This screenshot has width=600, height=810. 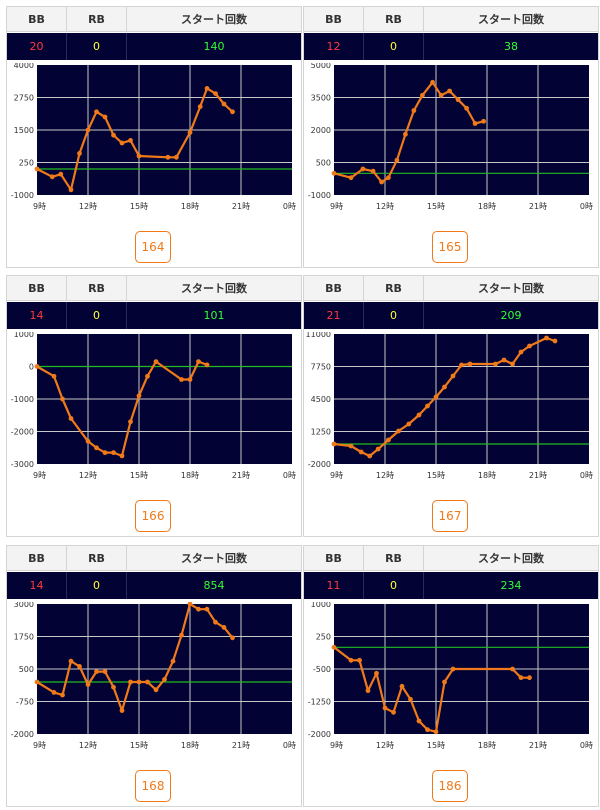 I want to click on machine-number-button: 164, so click(x=153, y=247).